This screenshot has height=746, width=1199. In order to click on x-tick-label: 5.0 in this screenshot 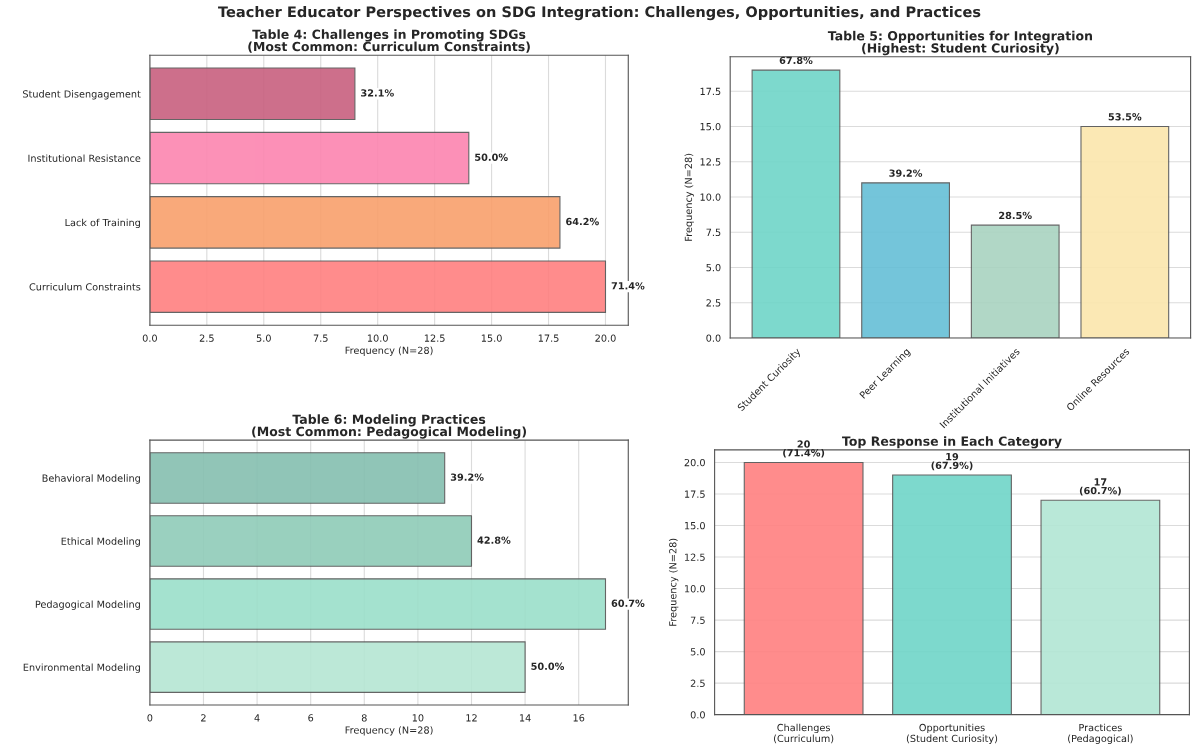, I will do `click(263, 338)`.